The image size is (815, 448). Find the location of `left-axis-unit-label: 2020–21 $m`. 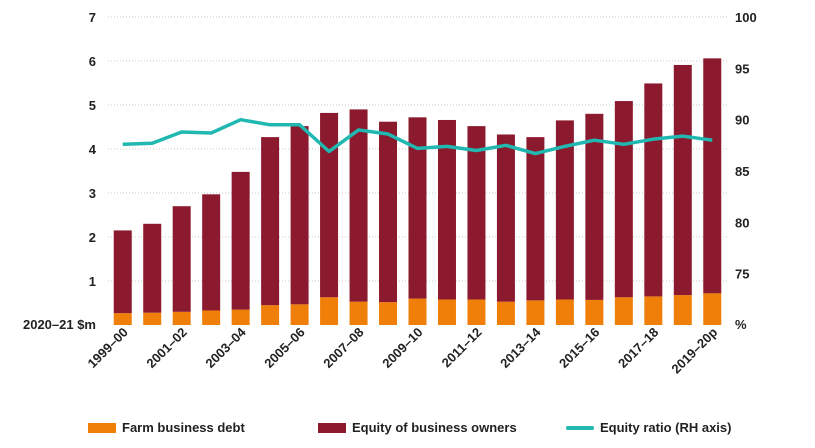

left-axis-unit-label: 2020–21 $m is located at coordinates (59, 324).